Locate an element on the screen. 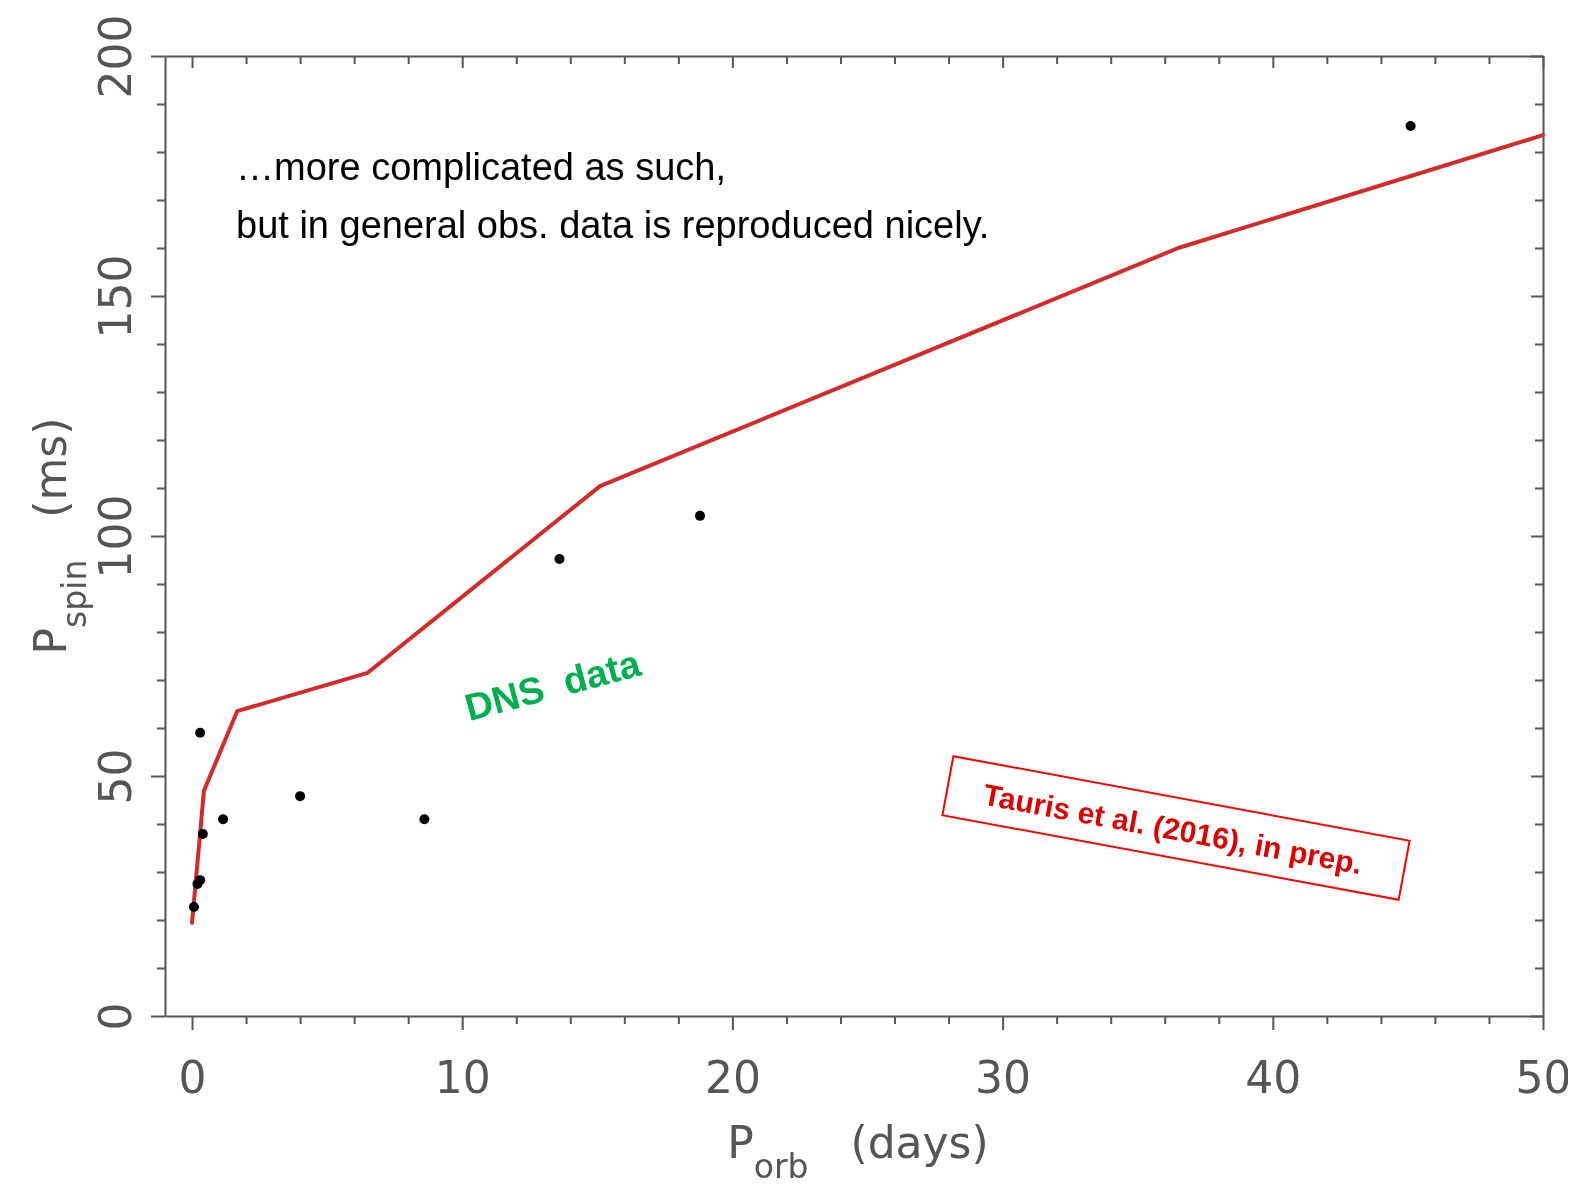 The height and width of the screenshot is (1188, 1571). text: P$_{orb}$ (days) is located at coordinates (858, 1151).